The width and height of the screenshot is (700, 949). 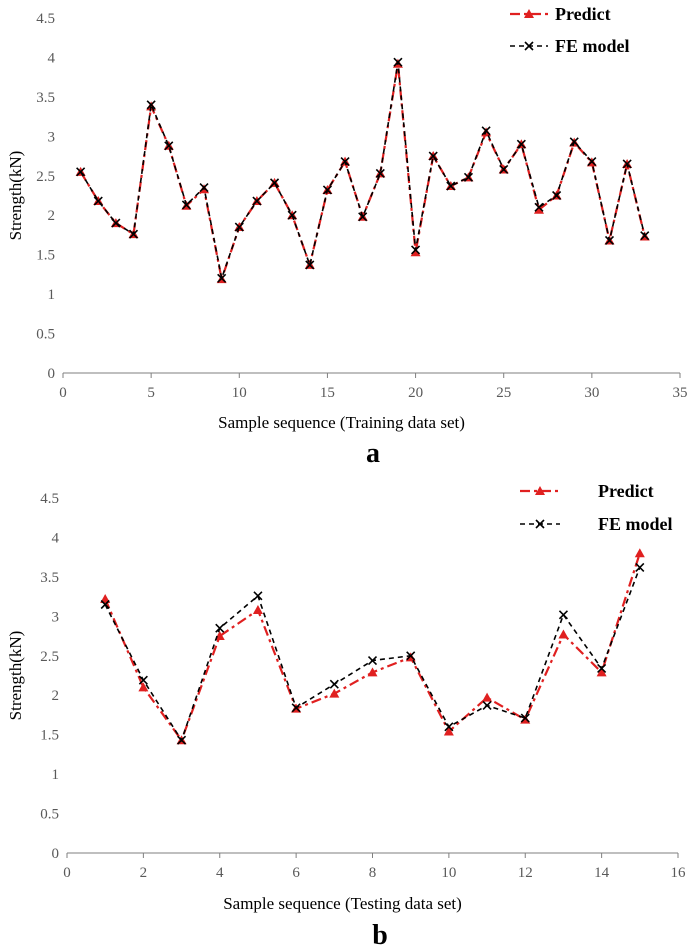 I want to click on x-tick-label: 2, so click(x=144, y=873).